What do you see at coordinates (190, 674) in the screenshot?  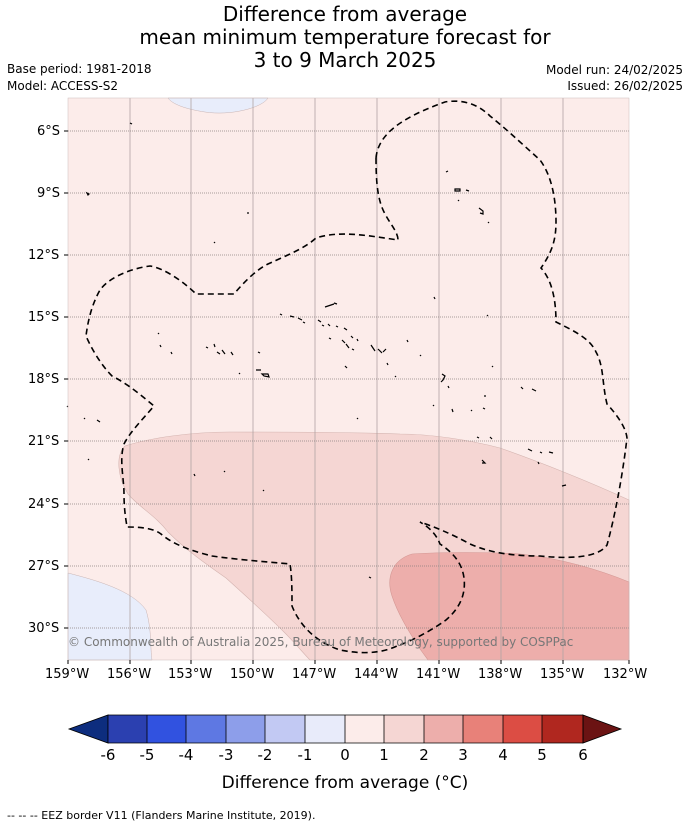 I see `lon-label: 153°W` at bounding box center [190, 674].